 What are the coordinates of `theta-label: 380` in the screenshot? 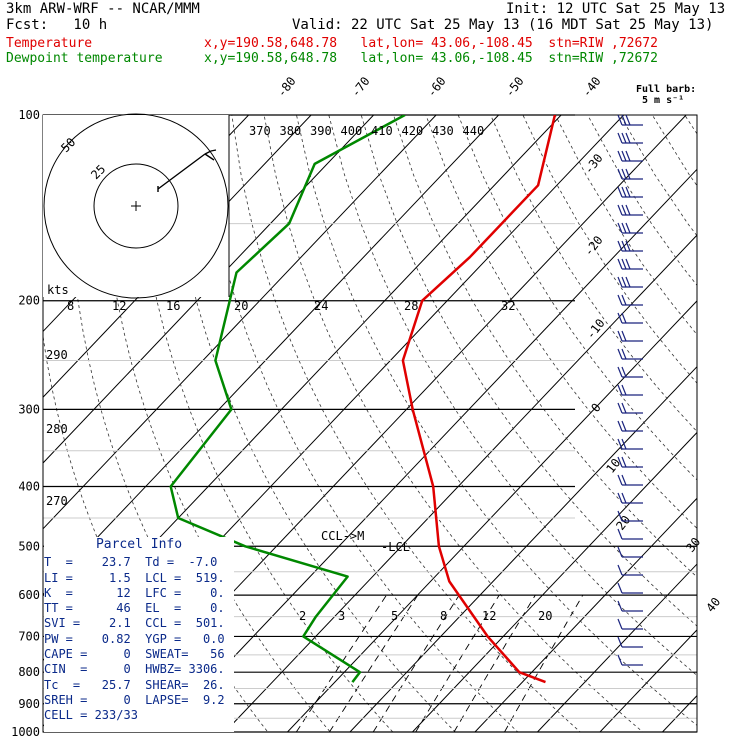 It's located at (291, 131).